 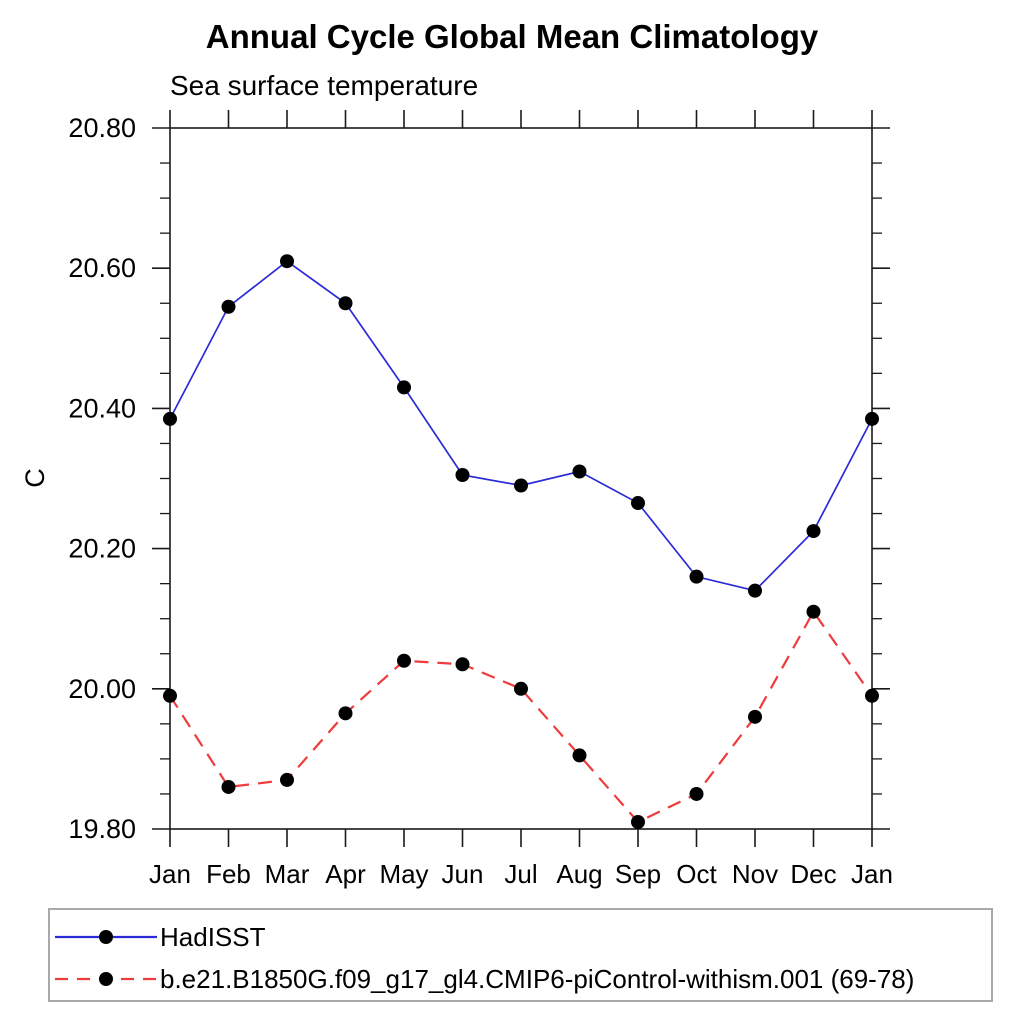 I want to click on series-line, so click(x=521, y=716).